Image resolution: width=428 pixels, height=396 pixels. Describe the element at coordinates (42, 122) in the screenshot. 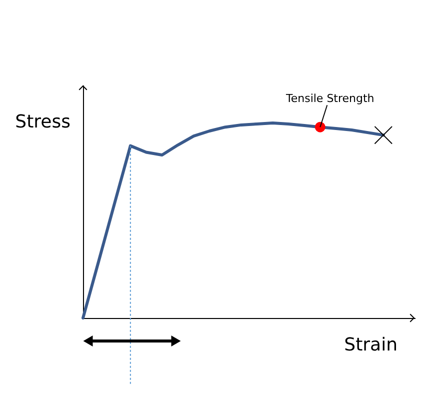

I see `y-axis-title: Stress` at that location.